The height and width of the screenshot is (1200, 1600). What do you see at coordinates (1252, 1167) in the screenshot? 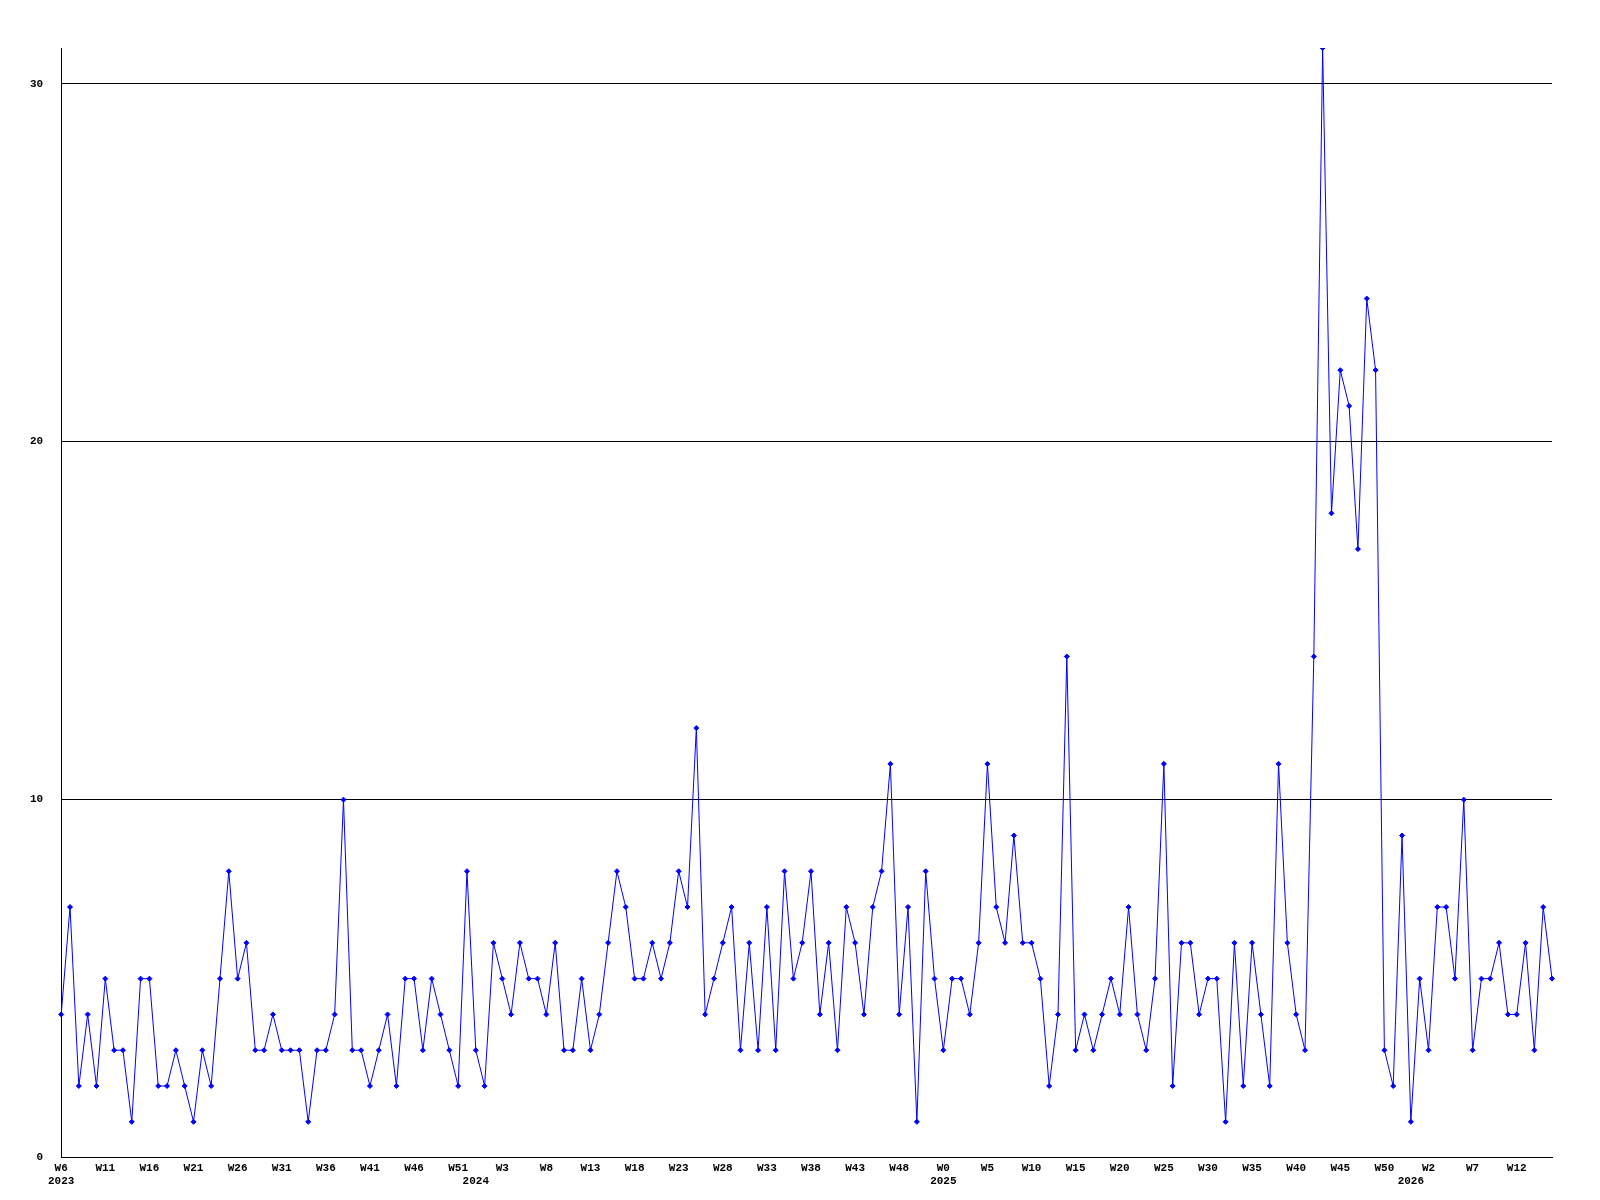
I see `x-tick-label: W35` at bounding box center [1252, 1167].